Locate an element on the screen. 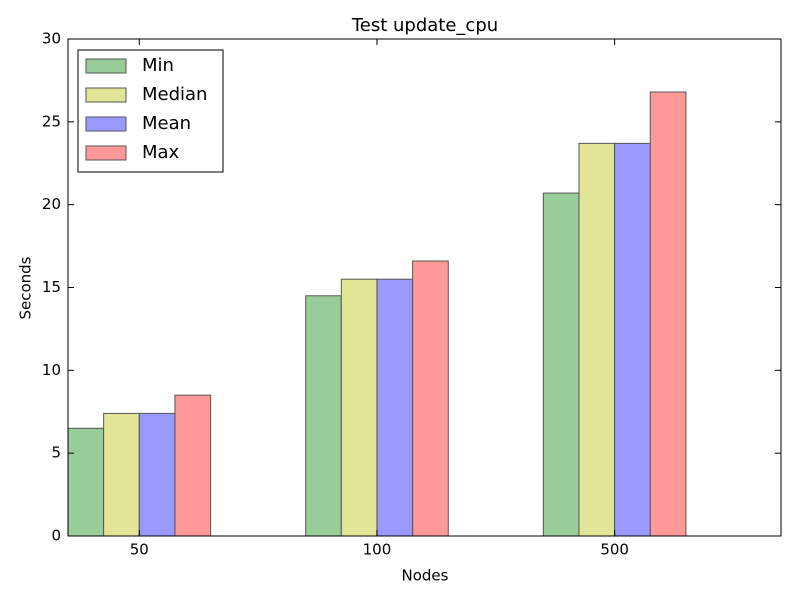 This screenshot has width=800, height=600. y-tick-label: 30 is located at coordinates (51, 39).